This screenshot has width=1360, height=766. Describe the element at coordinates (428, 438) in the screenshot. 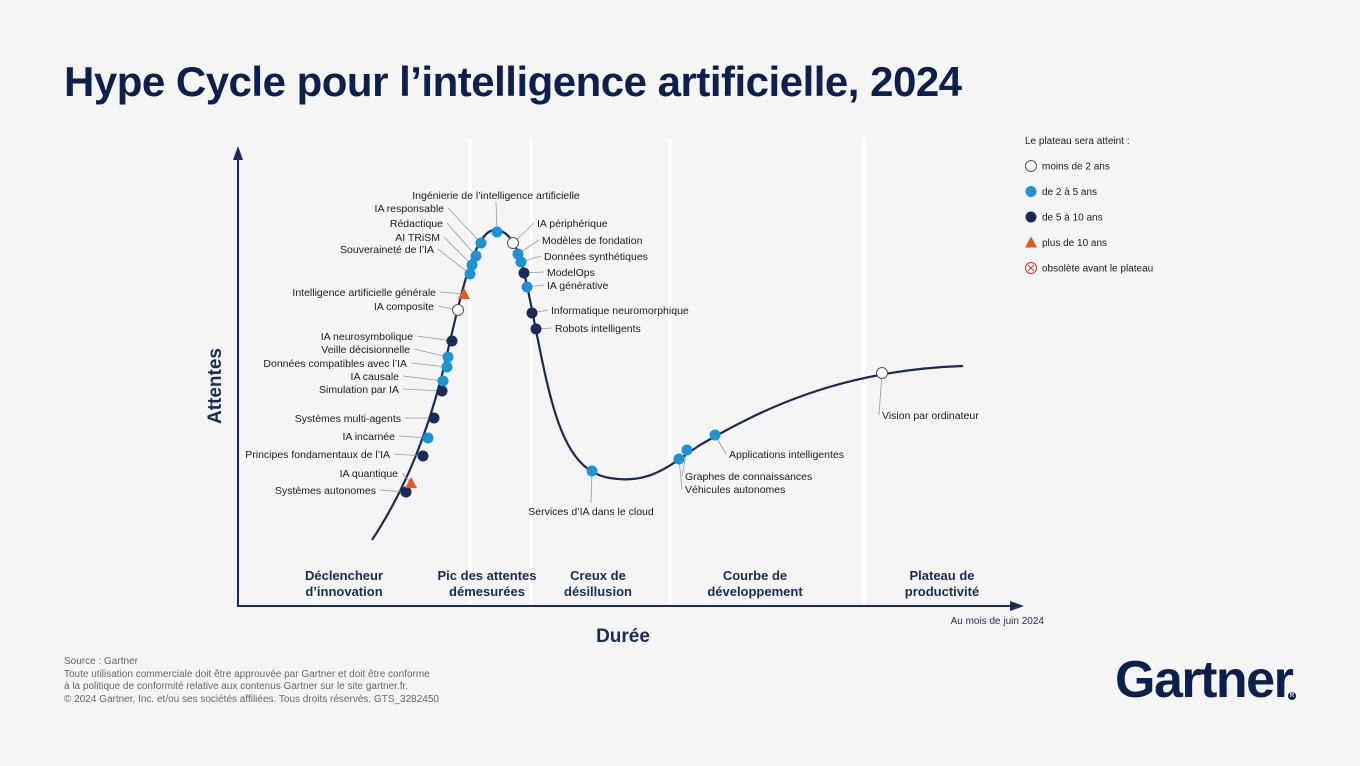

I see `marker-ia-incarnee` at that location.